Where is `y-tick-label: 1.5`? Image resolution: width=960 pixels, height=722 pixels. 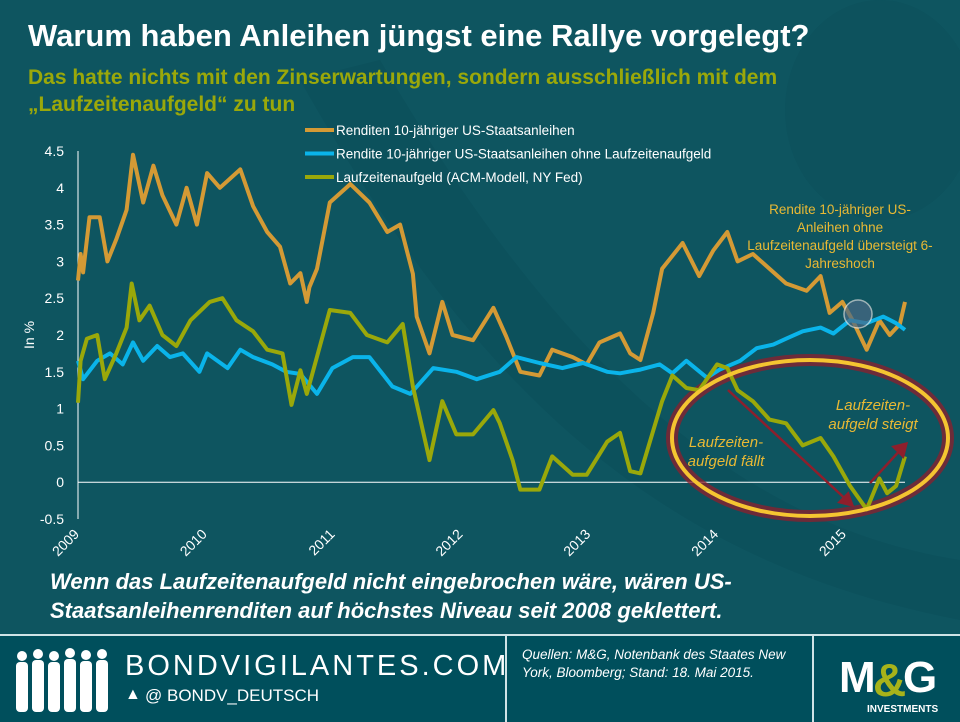
y-tick-label: 1.5 is located at coordinates (55, 372).